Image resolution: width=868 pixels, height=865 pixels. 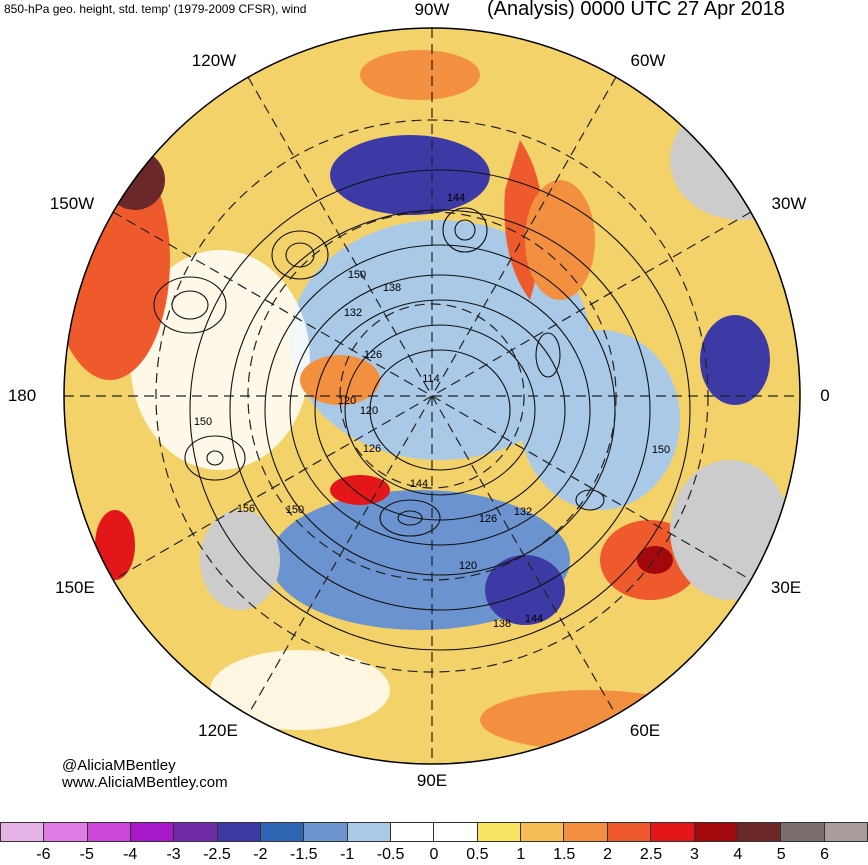 What do you see at coordinates (390, 854) in the screenshot?
I see `colorbar-label: -0.5` at bounding box center [390, 854].